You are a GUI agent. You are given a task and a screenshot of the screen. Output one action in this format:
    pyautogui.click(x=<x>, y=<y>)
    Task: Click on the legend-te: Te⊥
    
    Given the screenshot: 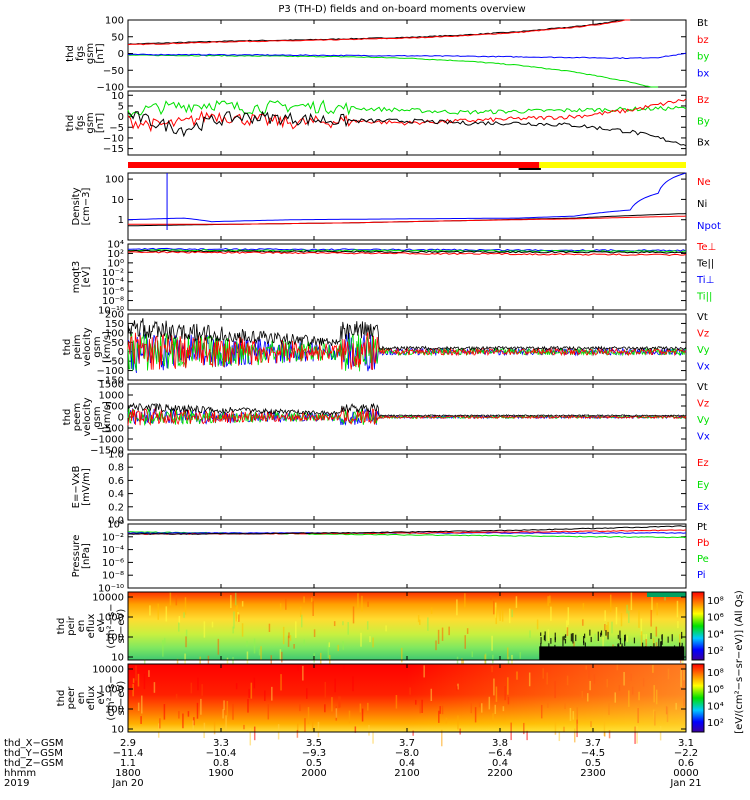 What is the action you would take?
    pyautogui.click(x=706, y=247)
    